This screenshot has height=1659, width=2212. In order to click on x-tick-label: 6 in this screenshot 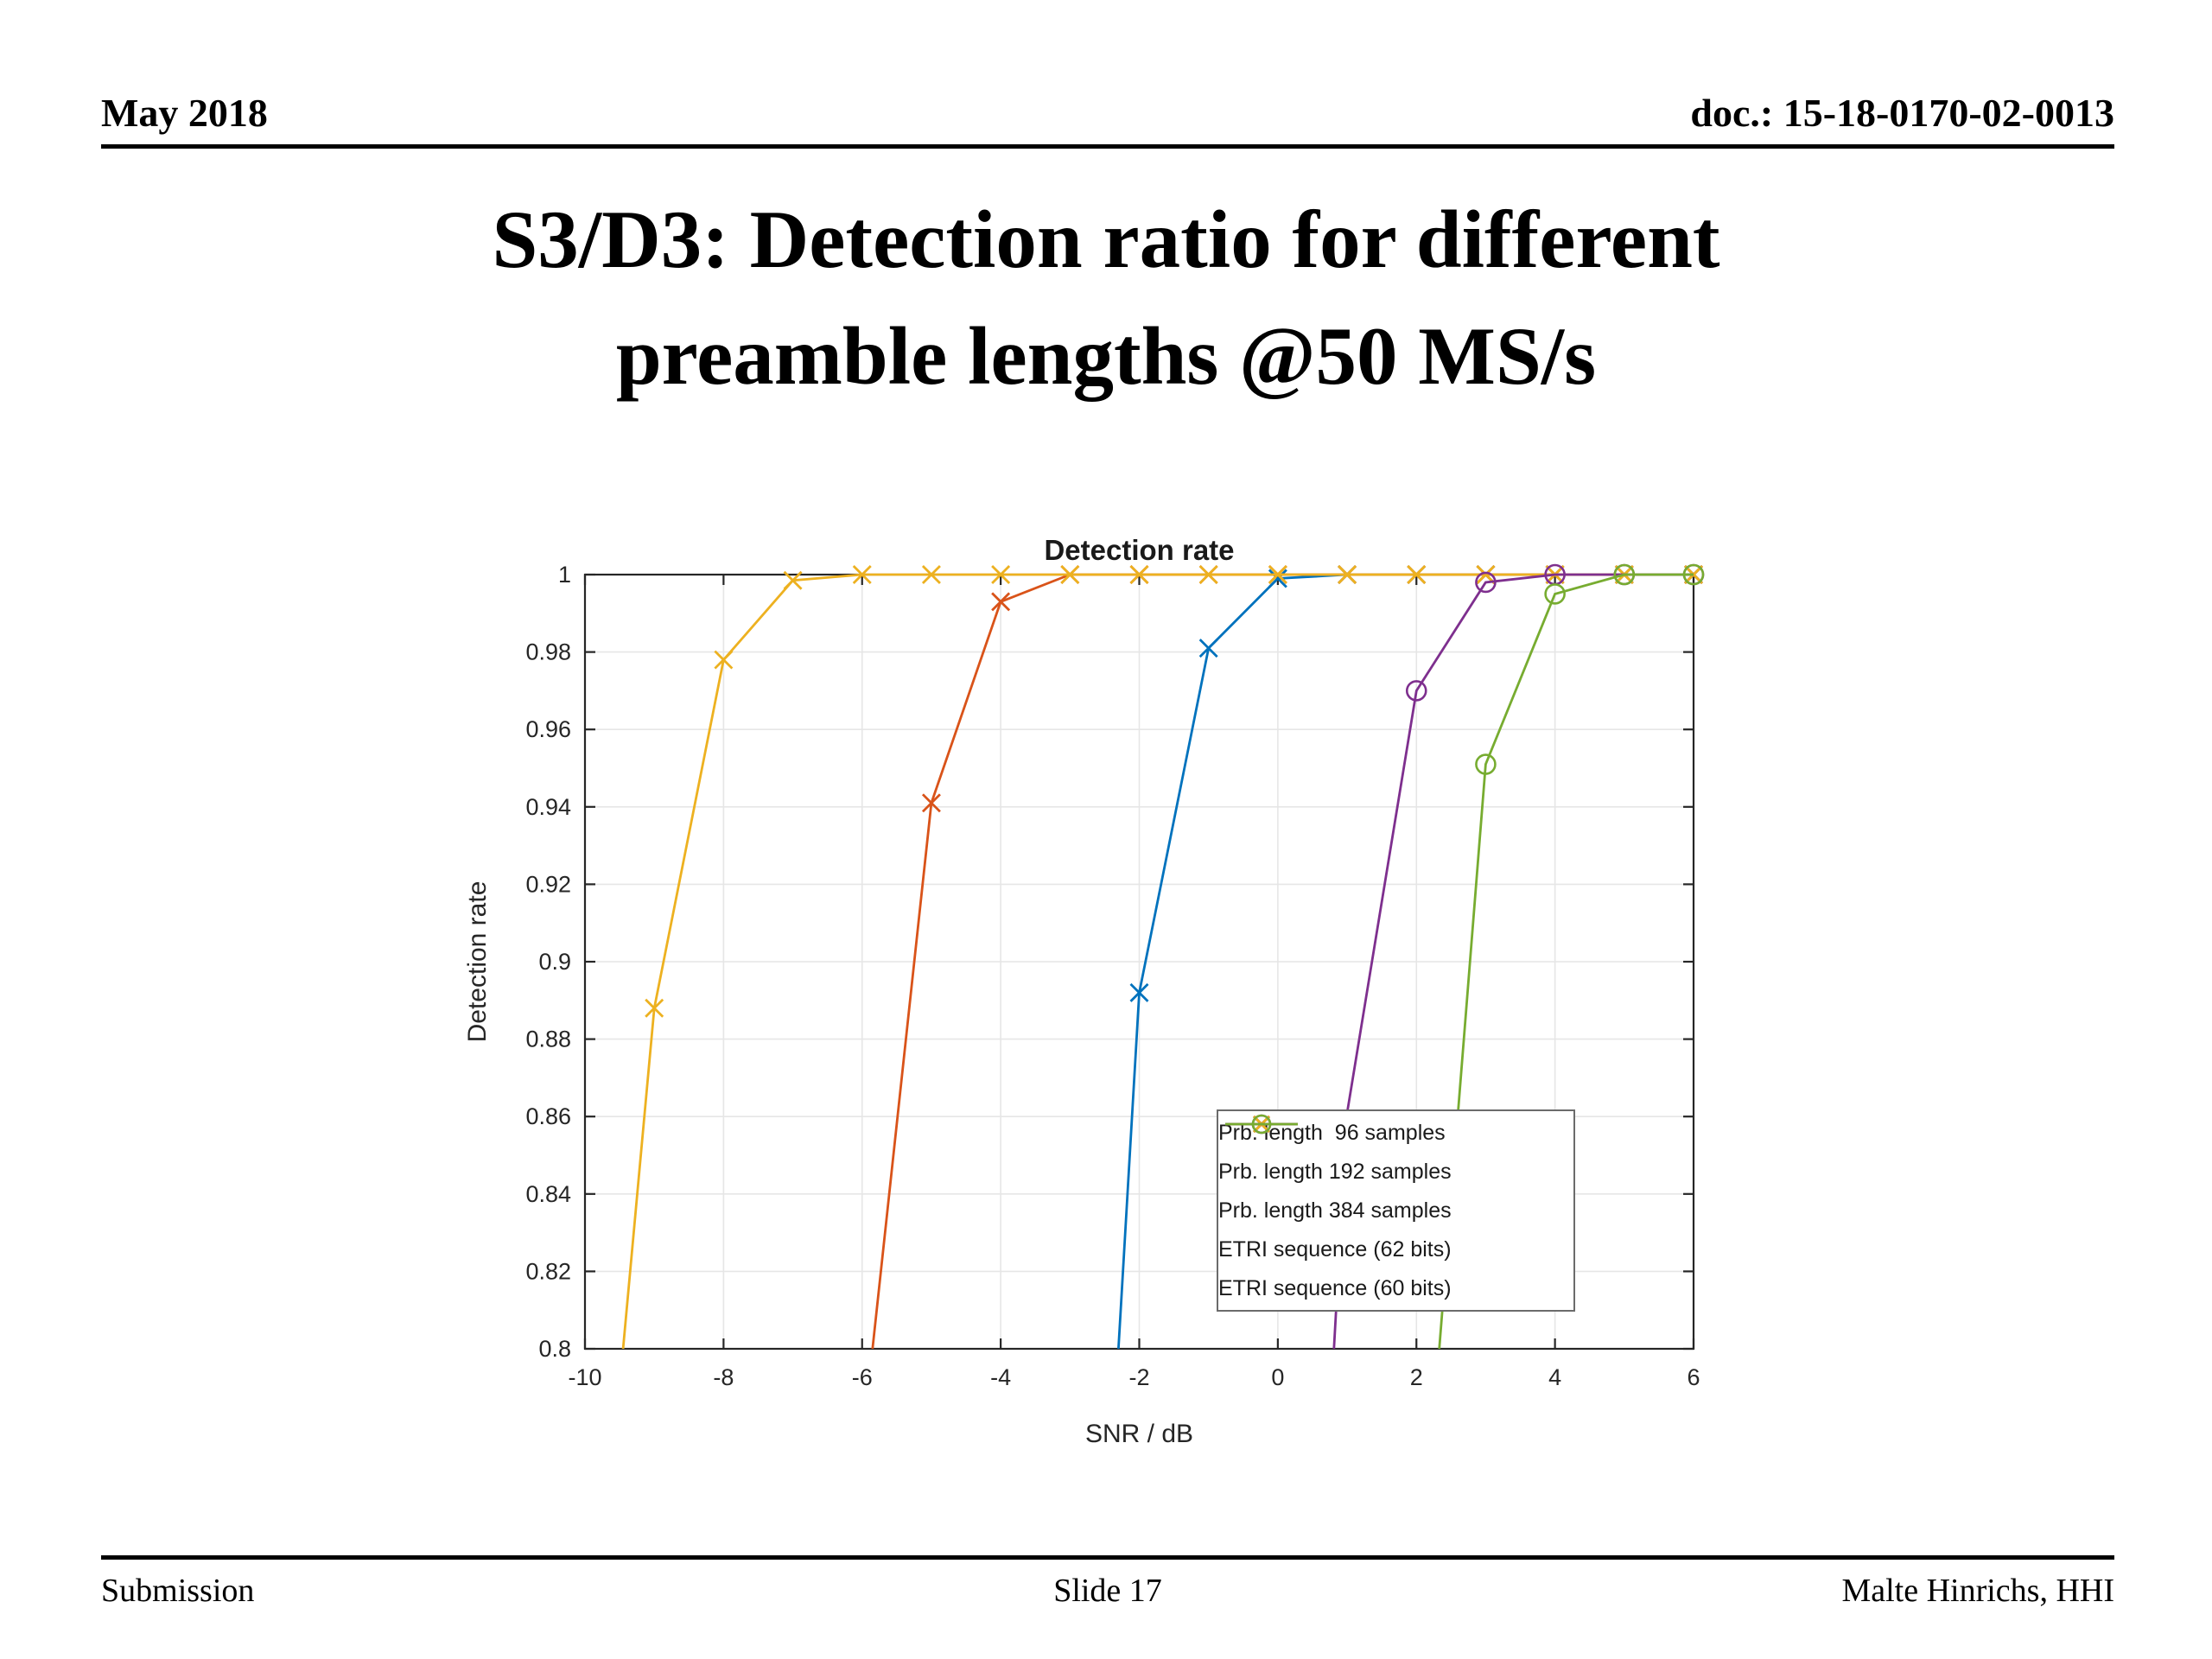, I will do `click(1693, 1377)`.